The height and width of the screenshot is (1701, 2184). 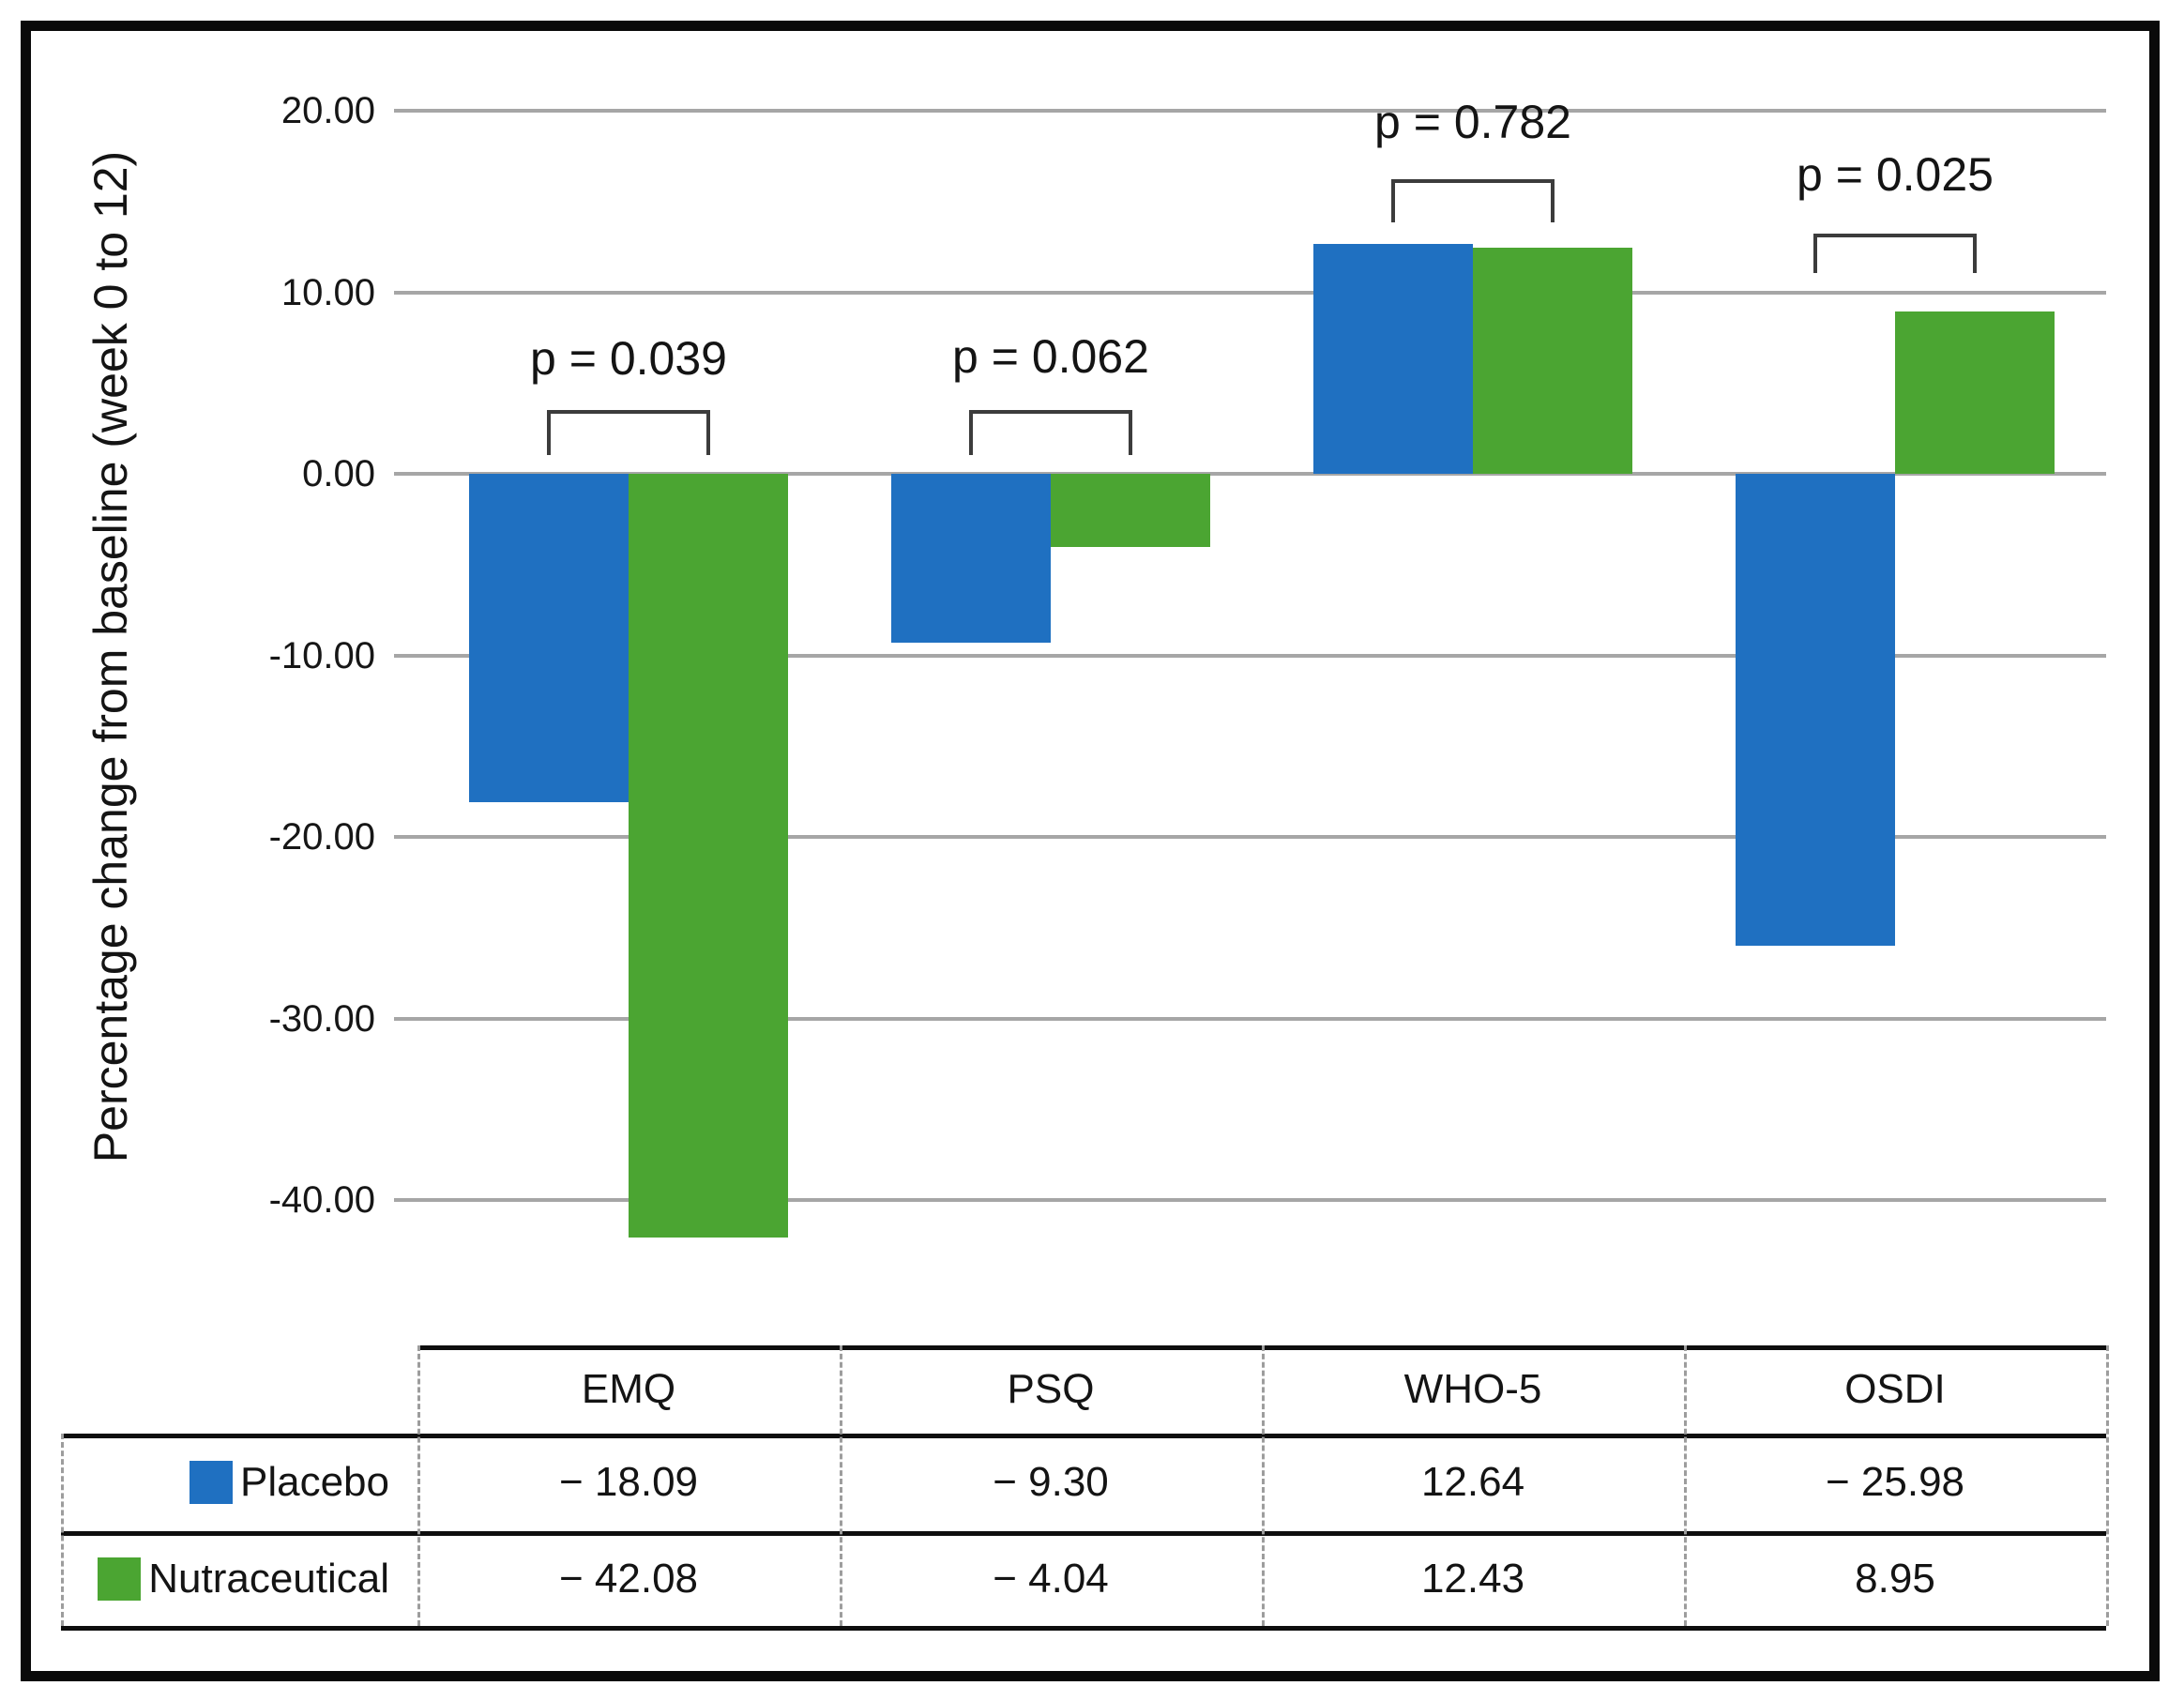 What do you see at coordinates (1250, 292) in the screenshot?
I see `gridline-10.00` at bounding box center [1250, 292].